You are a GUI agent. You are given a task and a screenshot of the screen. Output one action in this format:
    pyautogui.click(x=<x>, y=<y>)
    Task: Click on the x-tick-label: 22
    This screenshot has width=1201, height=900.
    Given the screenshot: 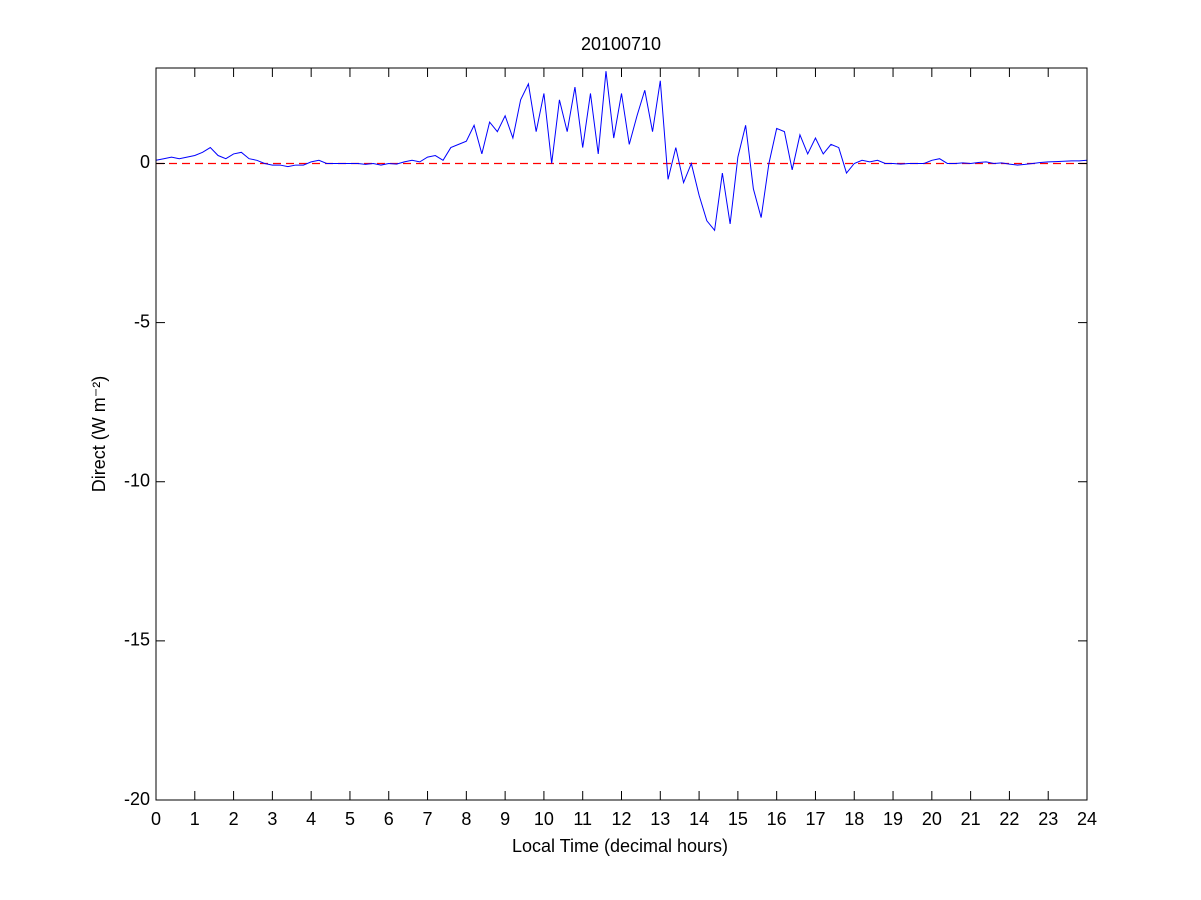 What is the action you would take?
    pyautogui.click(x=1009, y=819)
    